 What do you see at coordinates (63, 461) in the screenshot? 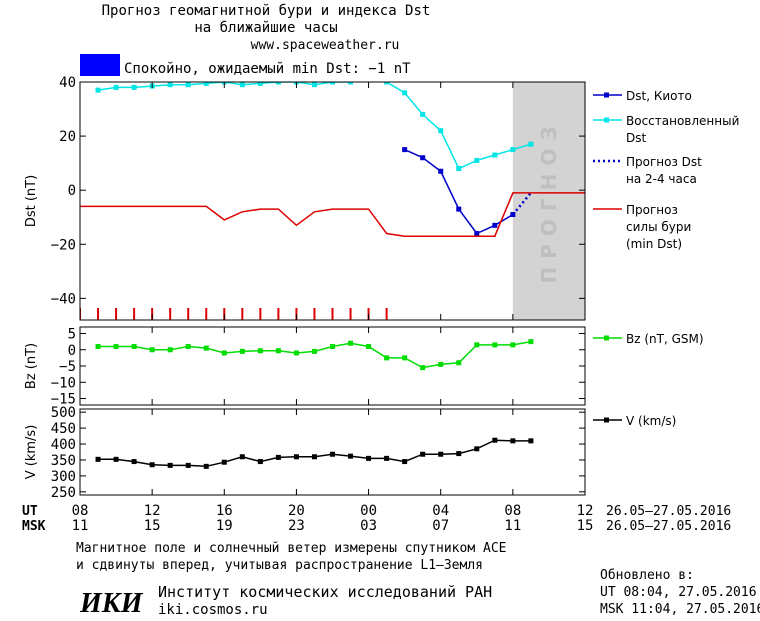
I see `y-tick-label: 350` at bounding box center [63, 461].